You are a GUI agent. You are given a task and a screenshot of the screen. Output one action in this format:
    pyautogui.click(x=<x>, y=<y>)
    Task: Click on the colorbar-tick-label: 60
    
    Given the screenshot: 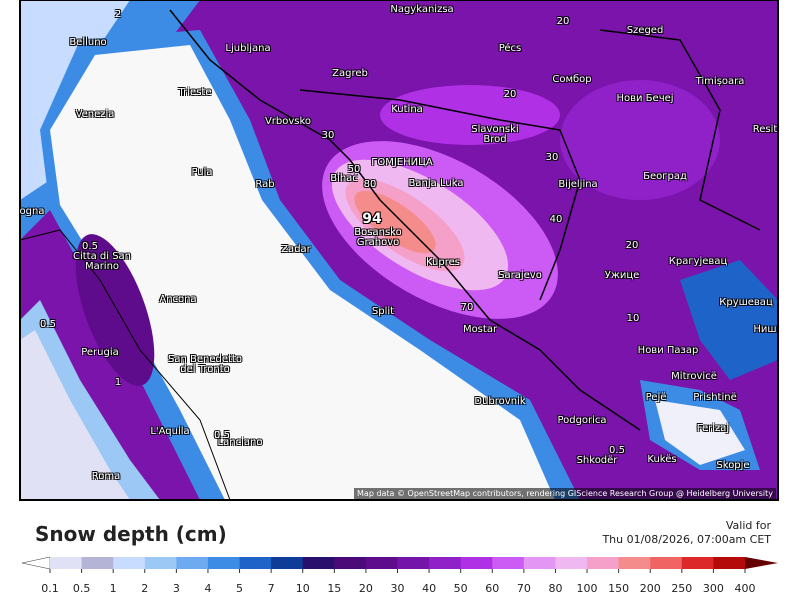 What is the action you would take?
    pyautogui.click(x=492, y=588)
    